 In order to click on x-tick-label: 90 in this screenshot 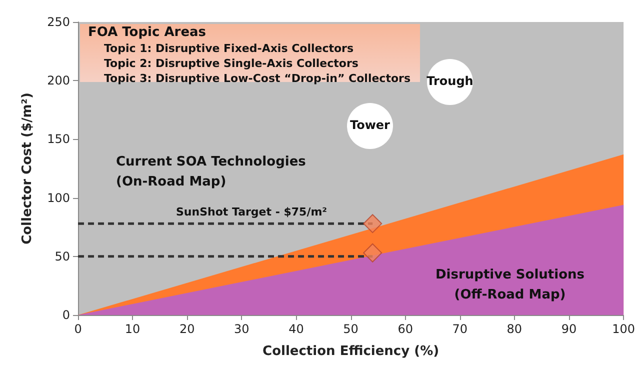, I will do `click(569, 329)`.